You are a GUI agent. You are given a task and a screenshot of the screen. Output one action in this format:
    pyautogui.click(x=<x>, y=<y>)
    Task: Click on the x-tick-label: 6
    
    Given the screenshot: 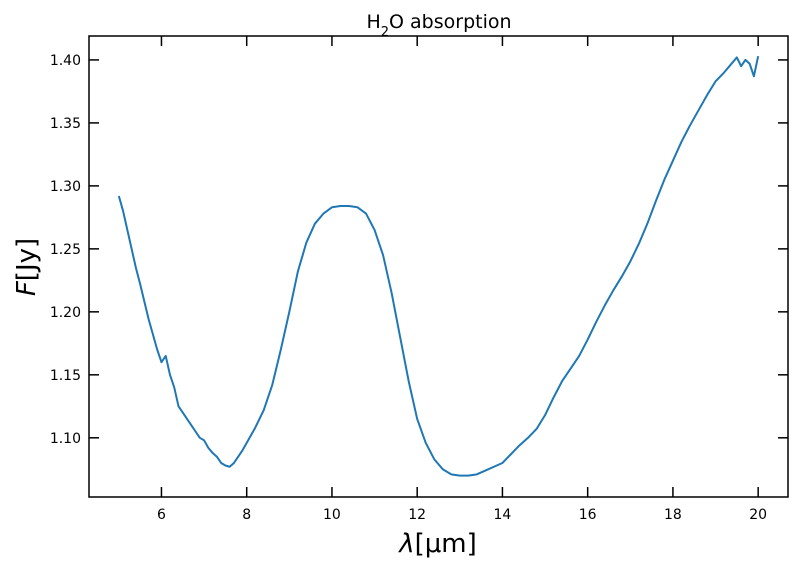 What is the action you would take?
    pyautogui.click(x=161, y=515)
    